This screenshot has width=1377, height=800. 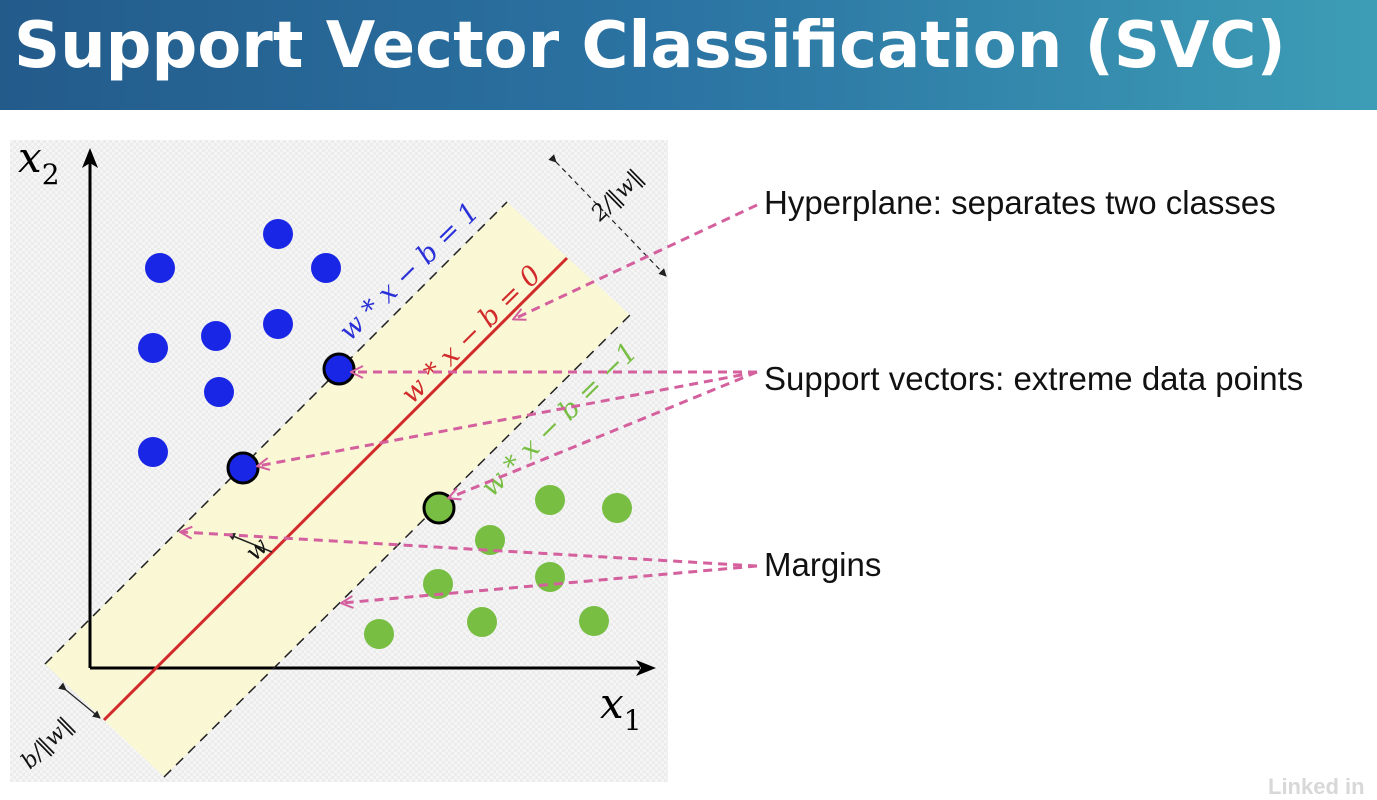 I want to click on x1-axis-label: x1, so click(x=621, y=708).